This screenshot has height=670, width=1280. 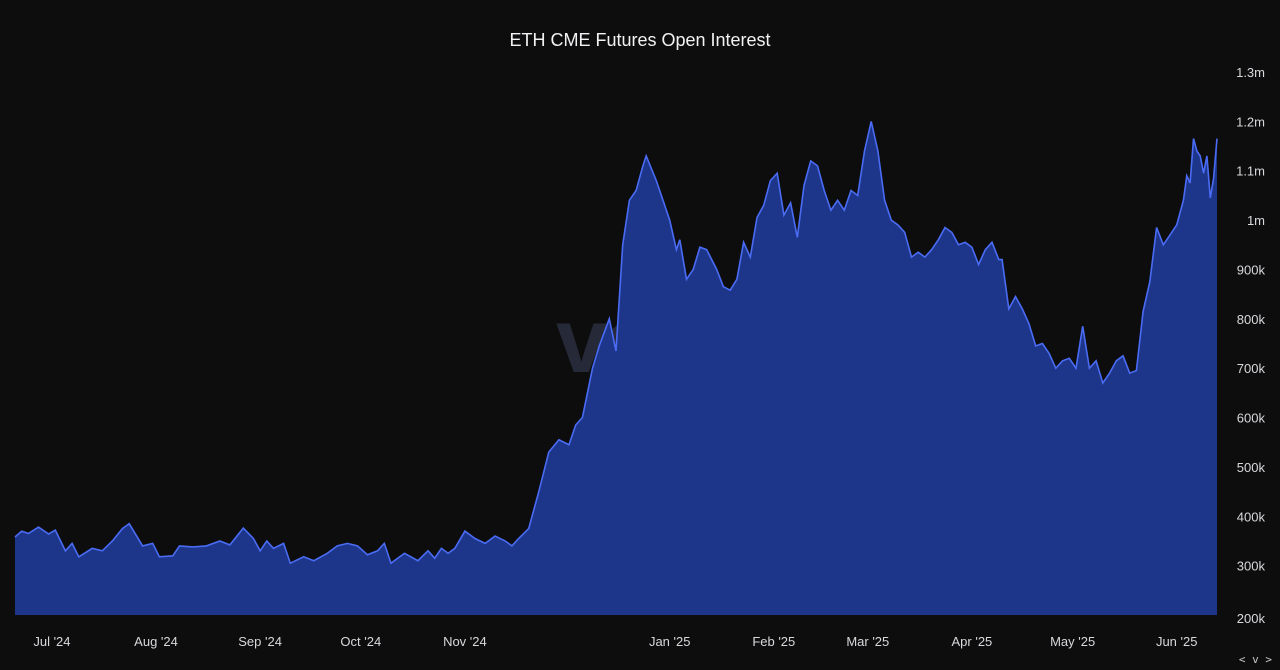 What do you see at coordinates (670, 641) in the screenshot?
I see `x-tick-label: Jan '25` at bounding box center [670, 641].